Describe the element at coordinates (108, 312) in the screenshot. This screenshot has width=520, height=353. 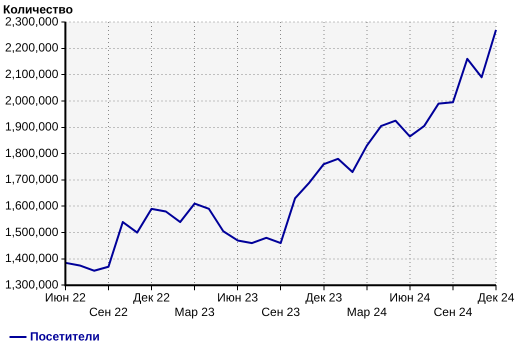
I see `x-tick-label: Сен 22` at that location.